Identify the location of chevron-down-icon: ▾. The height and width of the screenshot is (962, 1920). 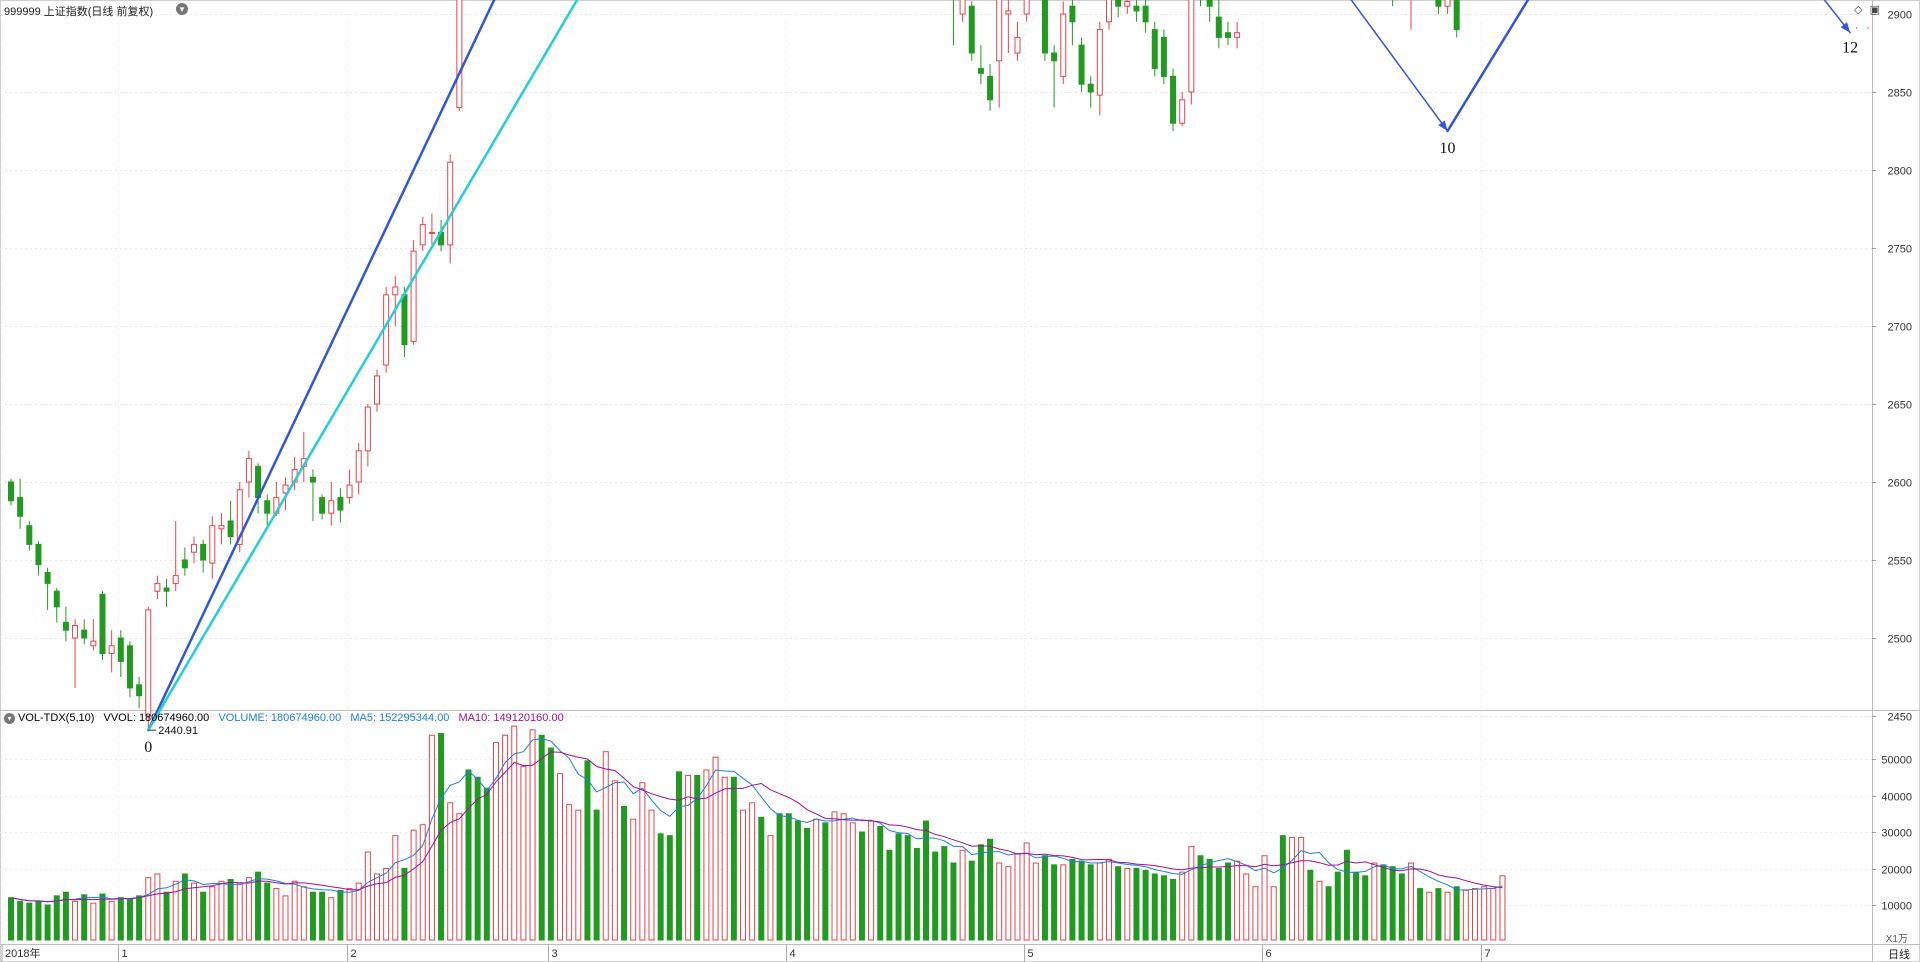
(182, 9).